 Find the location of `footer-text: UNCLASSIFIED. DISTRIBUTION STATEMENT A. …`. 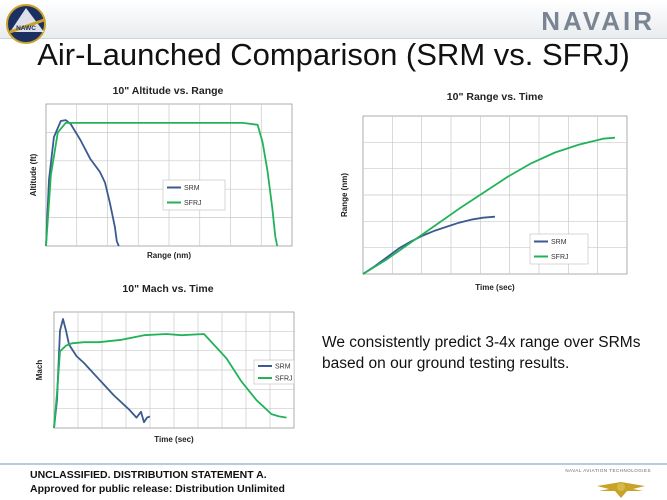

footer-text: UNCLASSIFIED. DISTRIBUTION STATEMENT A. … is located at coordinates (157, 482).